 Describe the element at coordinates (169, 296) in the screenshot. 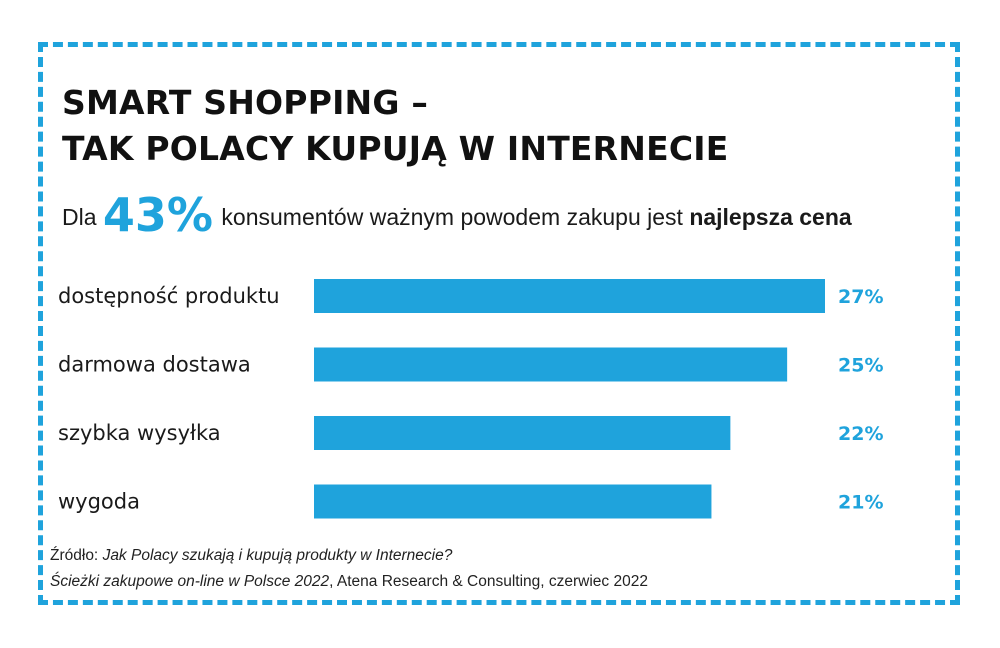

I see `category-label: dostępność produktu` at that location.